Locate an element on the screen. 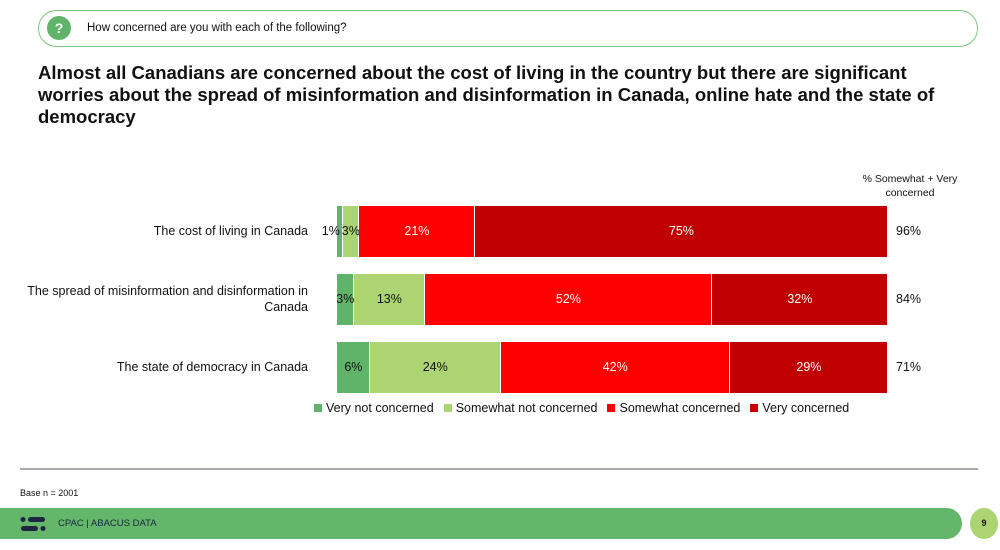  divider is located at coordinates (499, 469).